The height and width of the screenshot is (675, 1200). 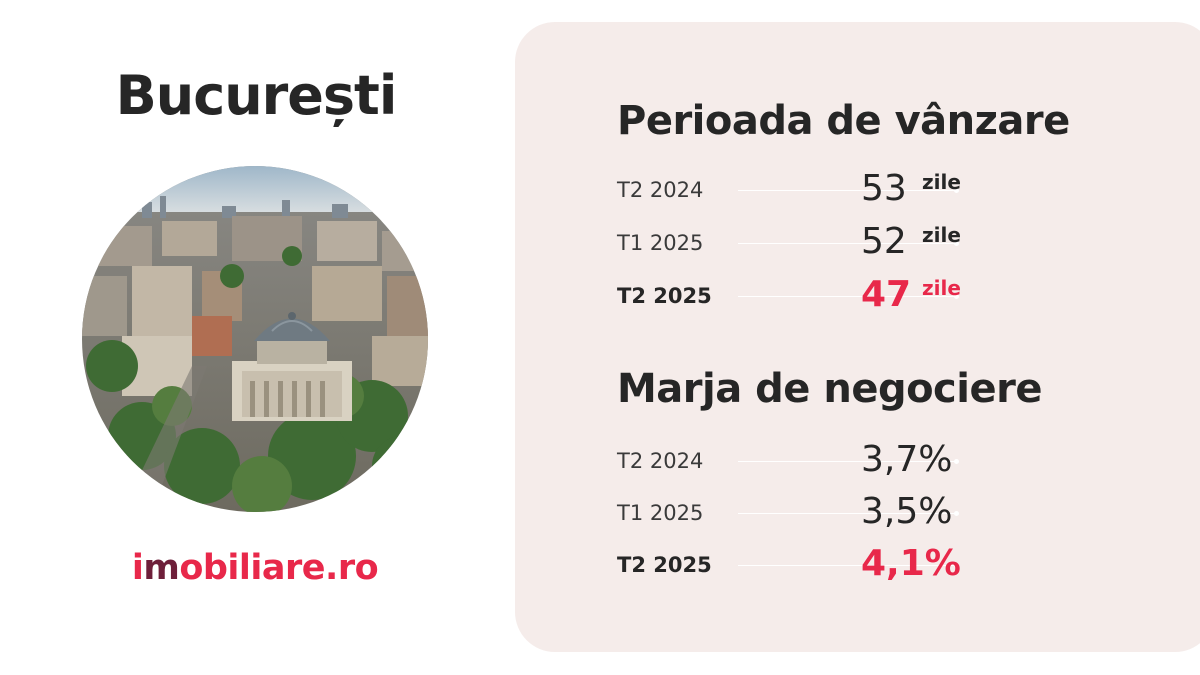 I want to click on sale-period-row: T1 2025 52 zile, so click(x=897, y=243).